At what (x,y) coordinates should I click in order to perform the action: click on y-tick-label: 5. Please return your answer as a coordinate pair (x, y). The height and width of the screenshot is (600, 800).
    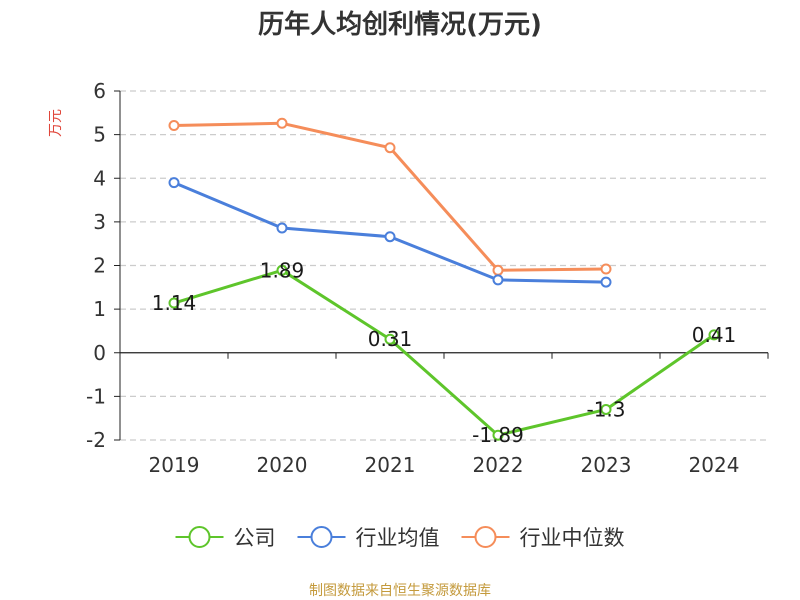
    Looking at the image, I should click on (99, 135).